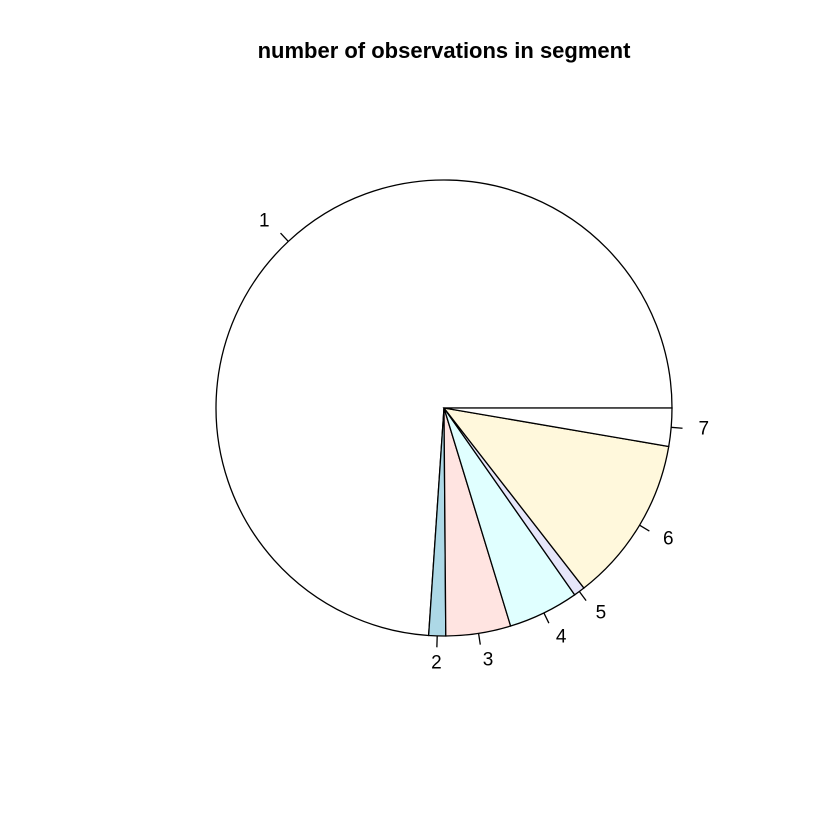 This screenshot has width=840, height=840. I want to click on pie-label-2: 2, so click(436, 662).